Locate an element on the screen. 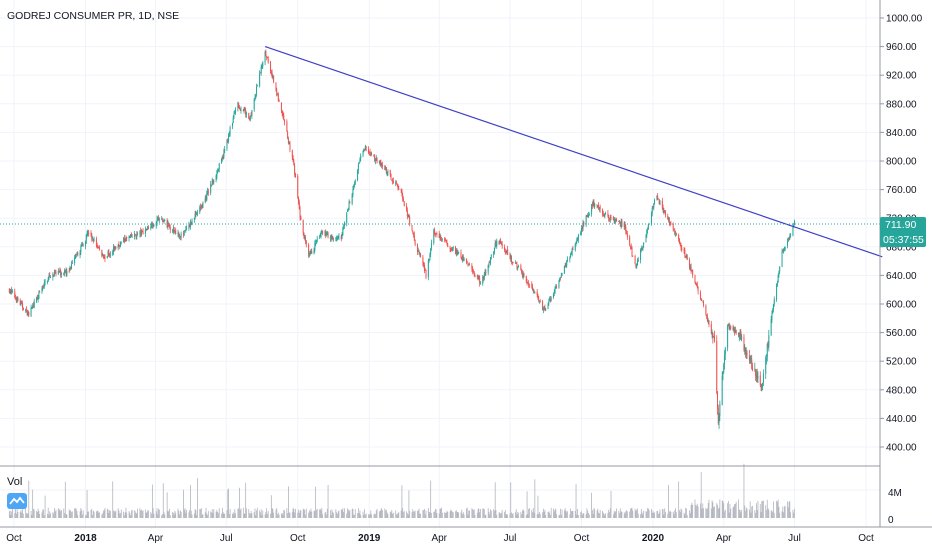 This screenshot has width=932, height=550. bar-countdown: 05:37:55 is located at coordinates (903, 240).